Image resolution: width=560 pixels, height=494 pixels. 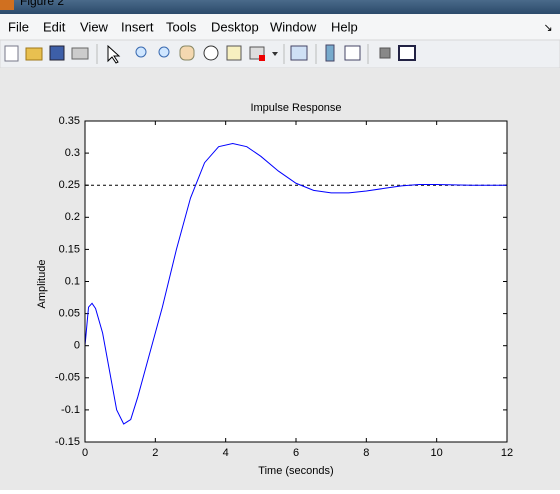 I want to click on link-icon, so click(x=299, y=53).